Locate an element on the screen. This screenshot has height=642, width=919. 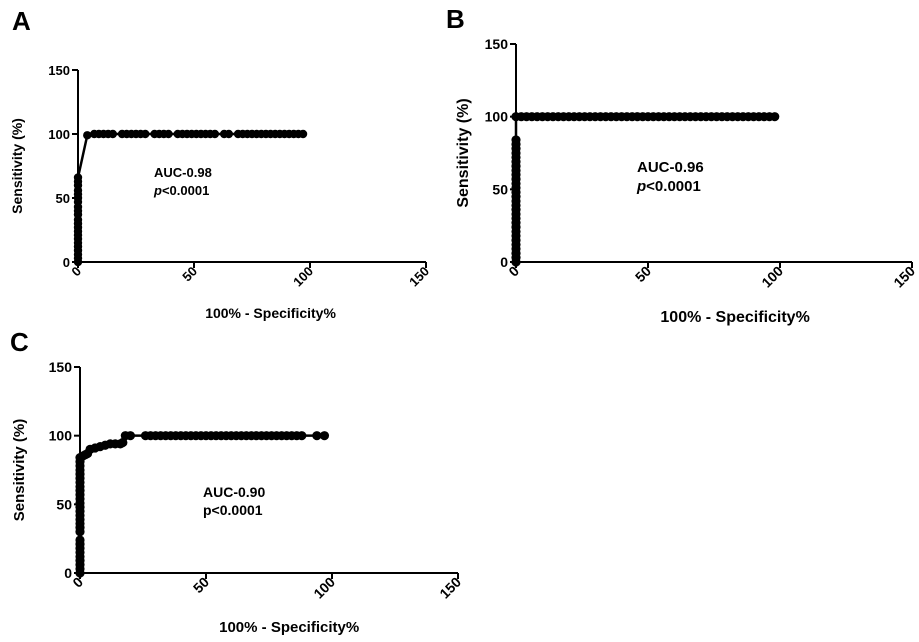
x-tick-label: 0 is located at coordinates (76, 272).